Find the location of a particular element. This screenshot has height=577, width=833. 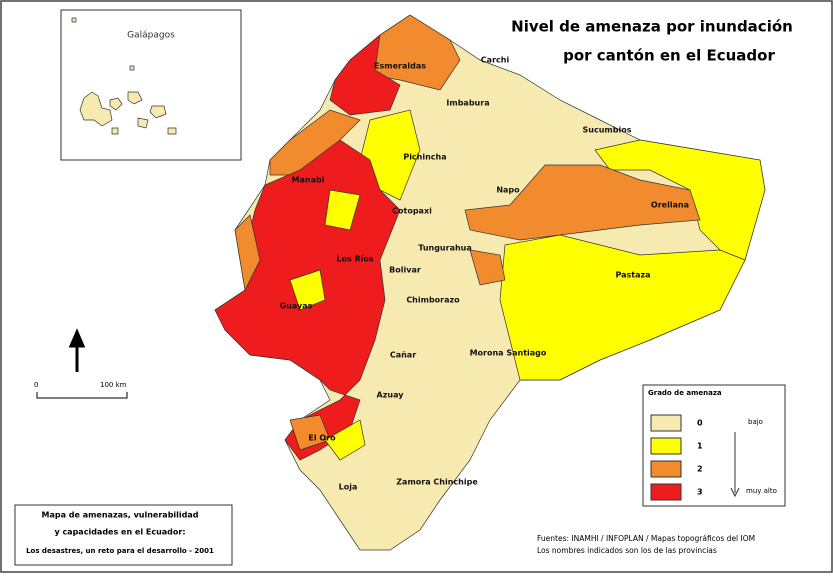

legend-arrow is located at coordinates (735, 465).